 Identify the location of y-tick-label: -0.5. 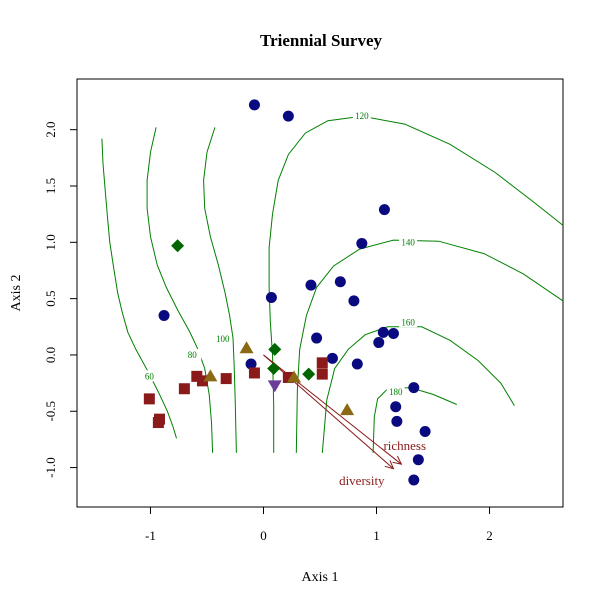
(50, 411).